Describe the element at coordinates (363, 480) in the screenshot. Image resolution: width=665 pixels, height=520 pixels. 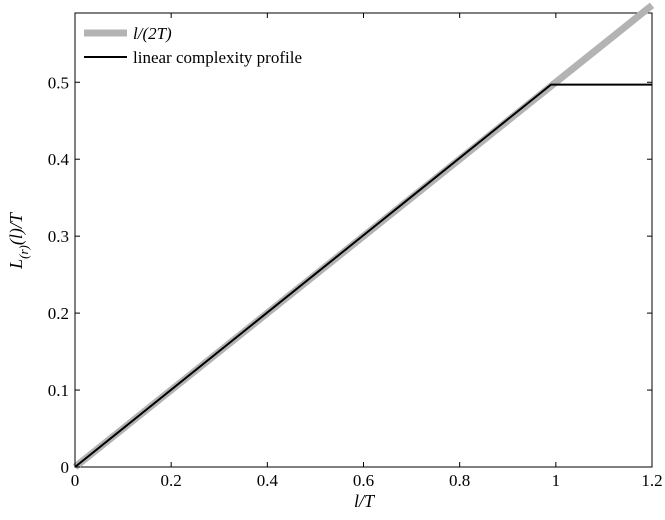
I see `x-tick-label: 0.6` at that location.